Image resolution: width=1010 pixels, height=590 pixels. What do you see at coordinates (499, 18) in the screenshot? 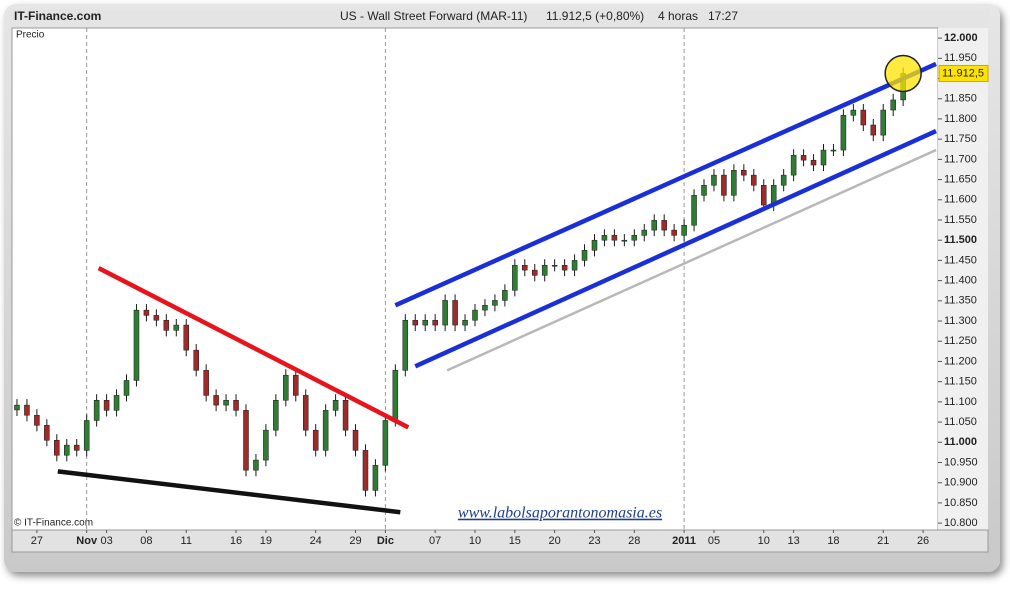
I see `header-bar` at bounding box center [499, 18].